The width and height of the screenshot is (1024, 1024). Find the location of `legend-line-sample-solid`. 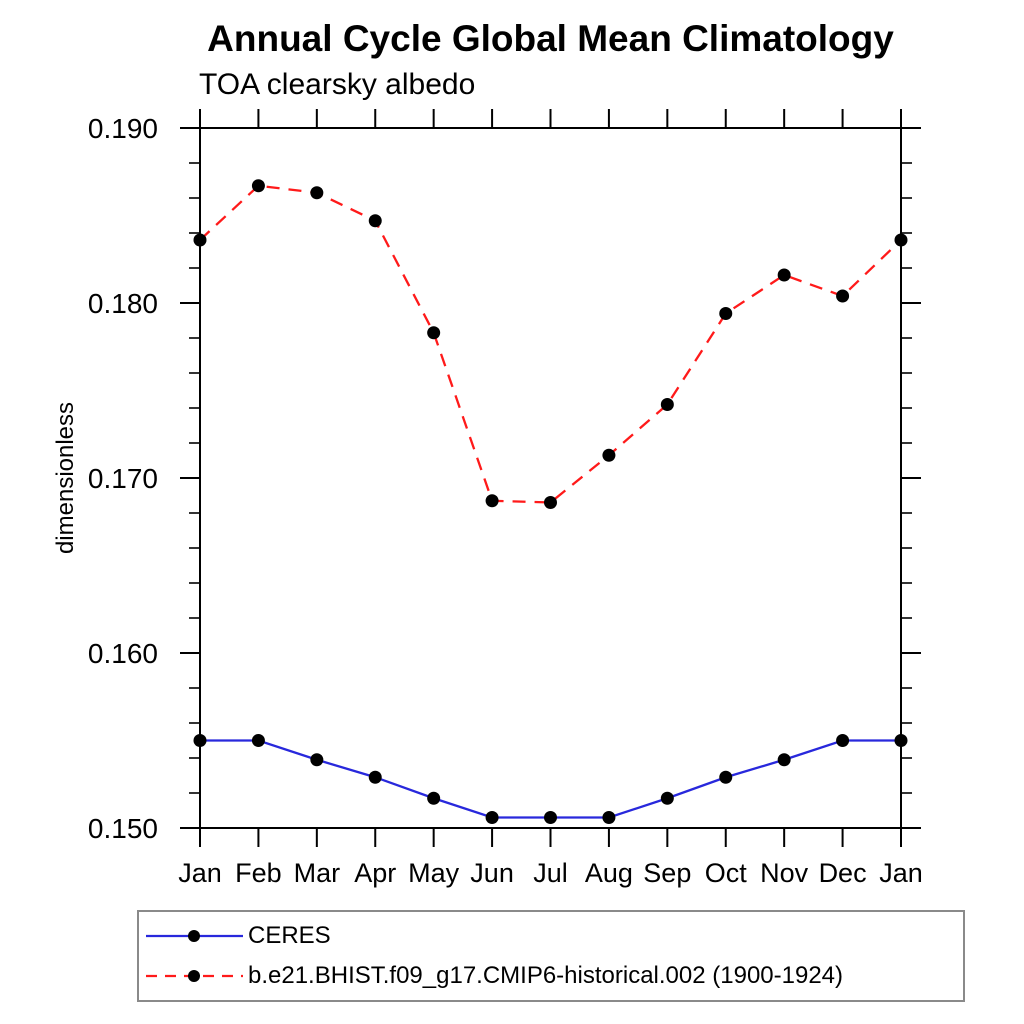

legend-line-sample-solid is located at coordinates (194, 936).